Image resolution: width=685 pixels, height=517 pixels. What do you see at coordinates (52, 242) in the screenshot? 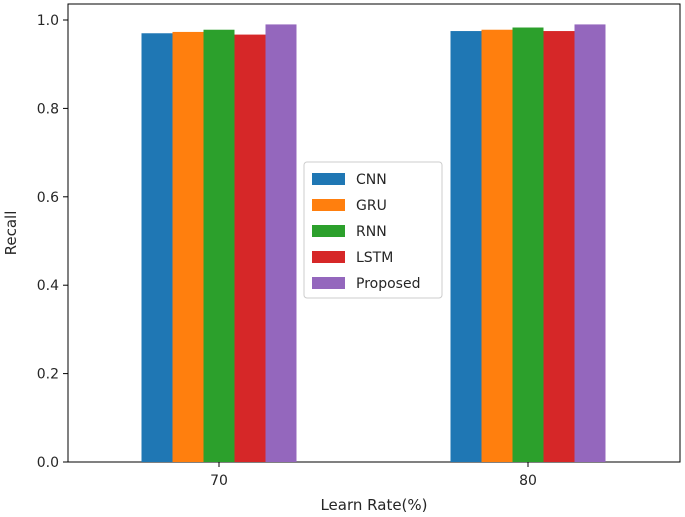
I see `y-axis-ticks: 0.0 0.2 0.4 0.6 0.8 1.0` at bounding box center [52, 242].